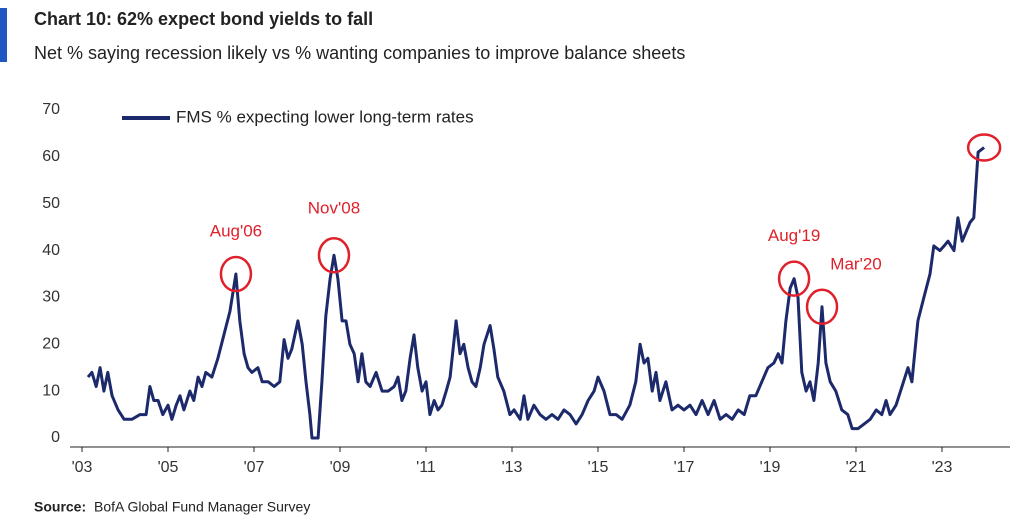  I want to click on x-tick-label: '05, so click(168, 467).